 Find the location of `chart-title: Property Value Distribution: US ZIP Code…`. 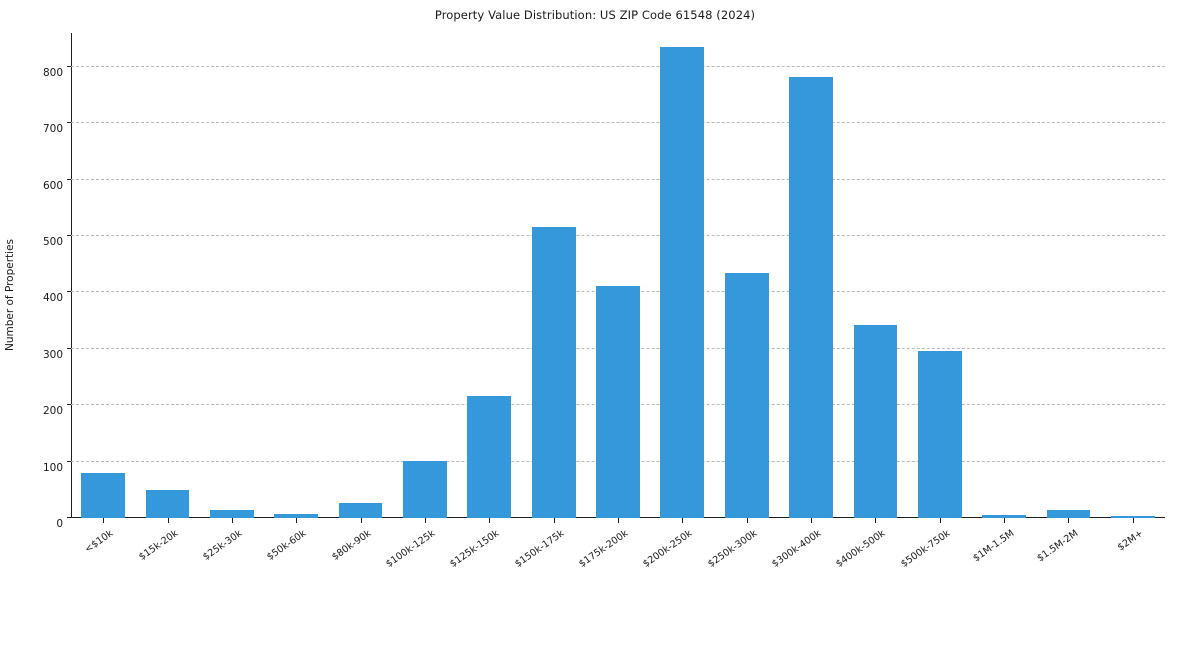

chart-title: Property Value Distribution: US ZIP Code… is located at coordinates (595, 15).